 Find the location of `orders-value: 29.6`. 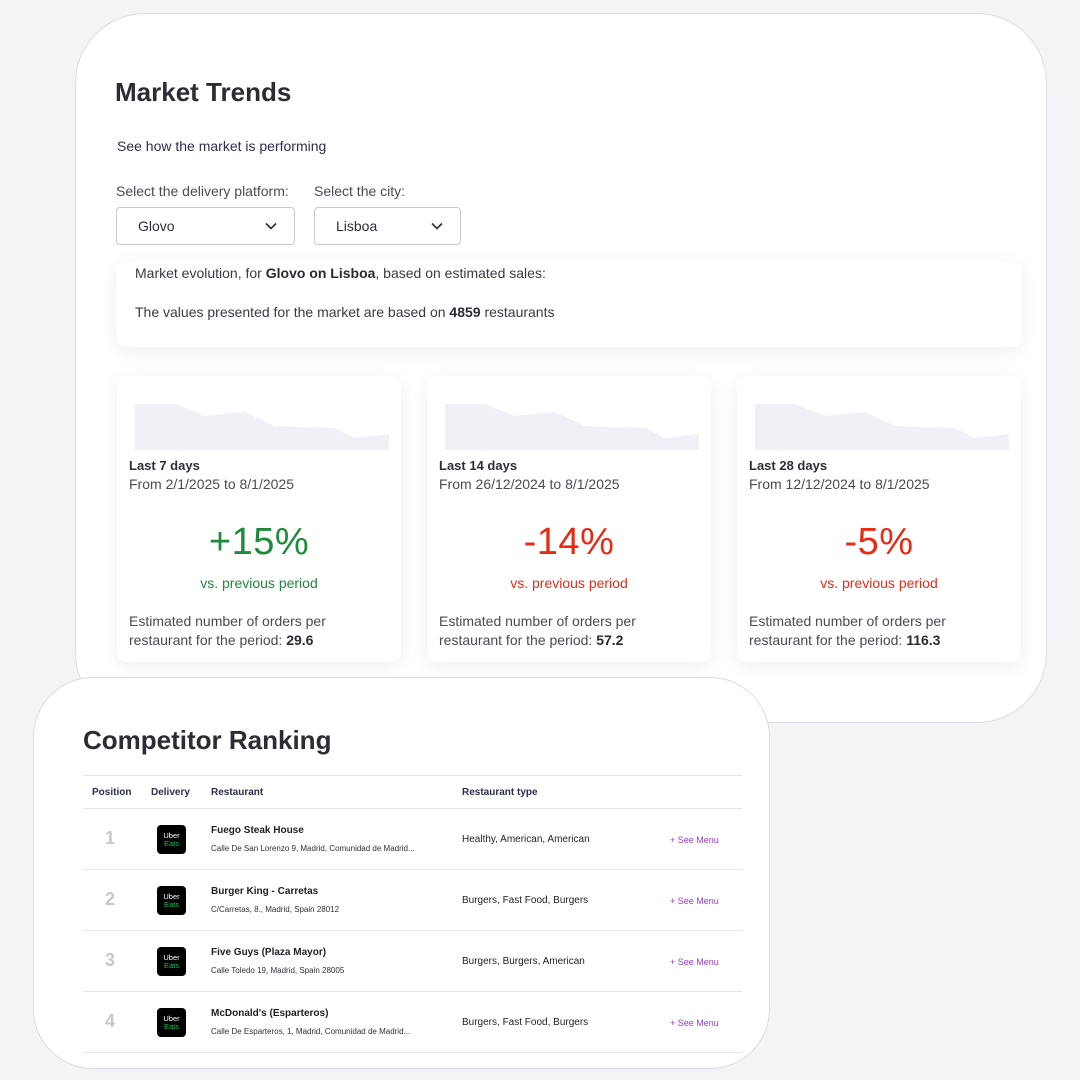

orders-value: 29.6 is located at coordinates (300, 640).